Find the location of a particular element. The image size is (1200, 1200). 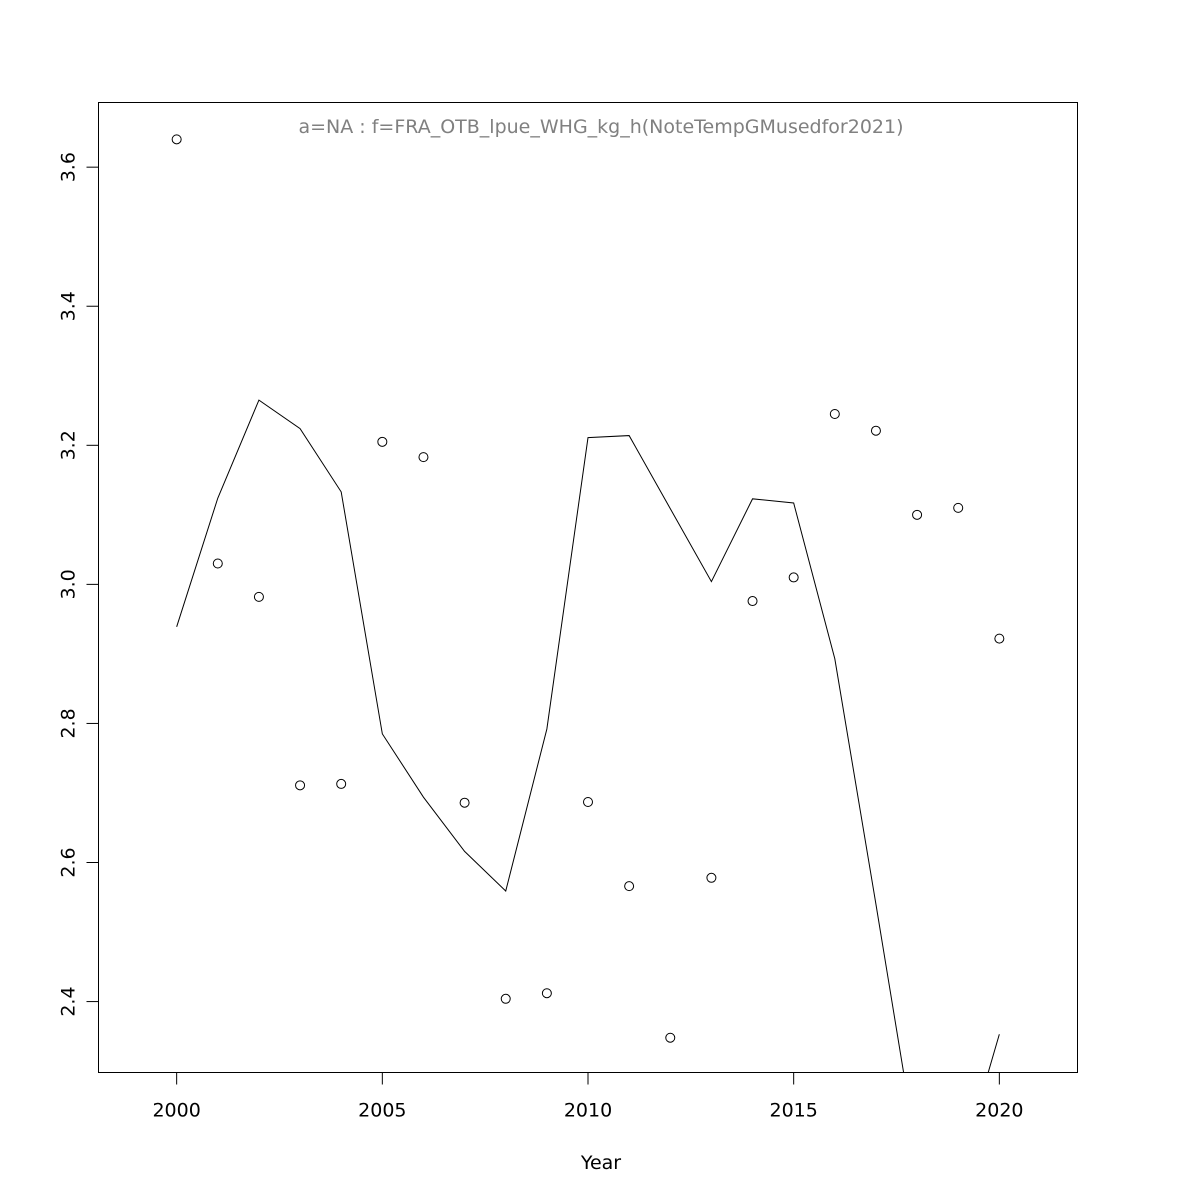

x-axis: 2000 2005 2010 2015 2020 is located at coordinates (588, 1097).